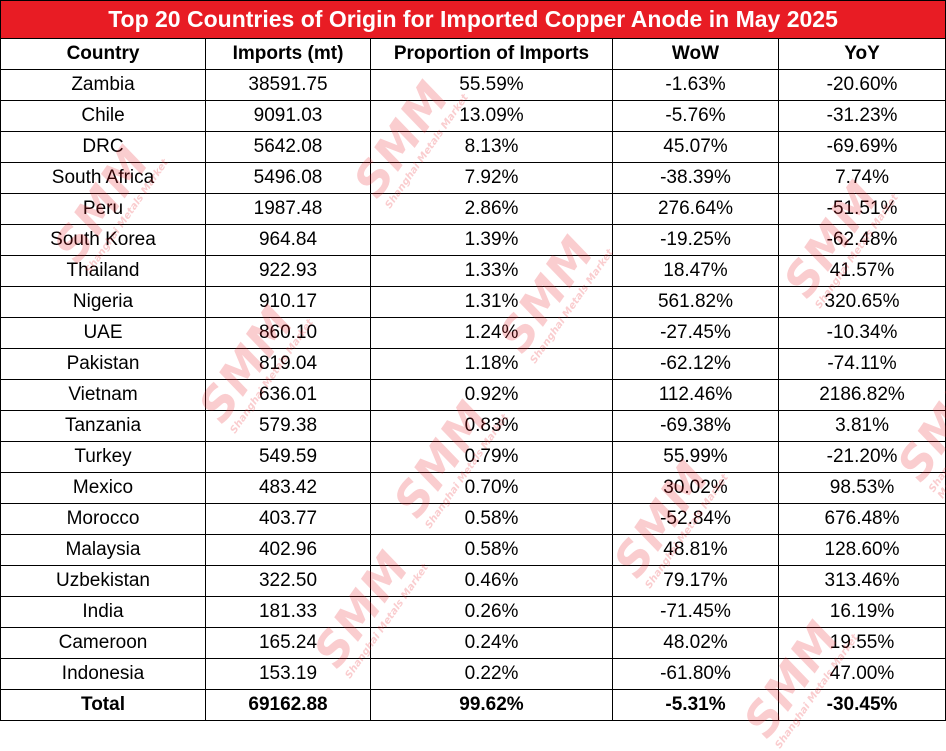 This screenshot has height=751, width=946. Describe the element at coordinates (288, 147) in the screenshot. I see `imports-cell: 5642.08` at that location.